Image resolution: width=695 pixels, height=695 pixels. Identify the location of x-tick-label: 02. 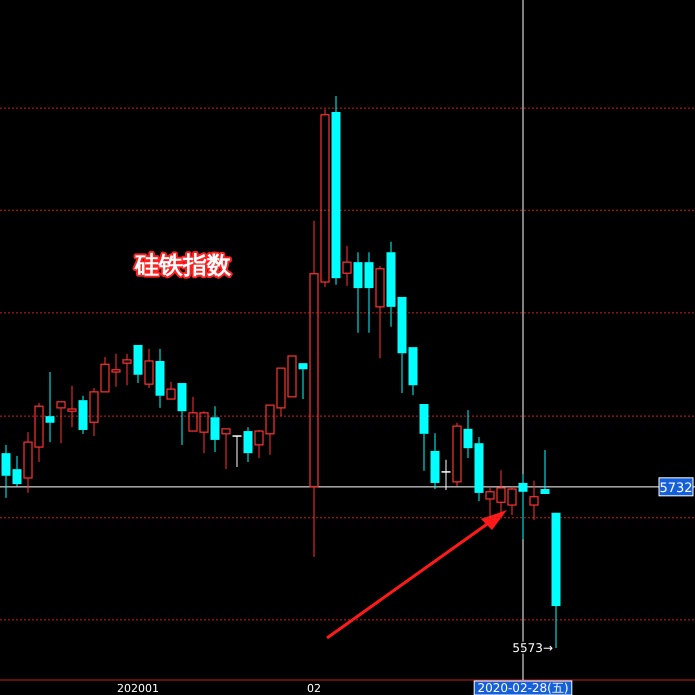
(314, 688).